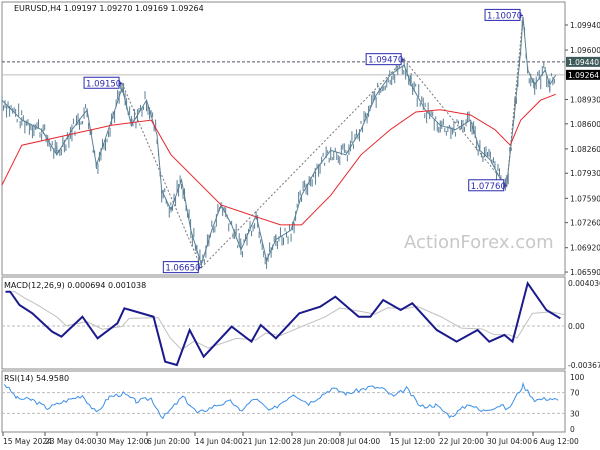 This screenshot has height=450, width=600. Describe the element at coordinates (585, 99) in the screenshot. I see `y-tick-label: 1.08930` at that location.